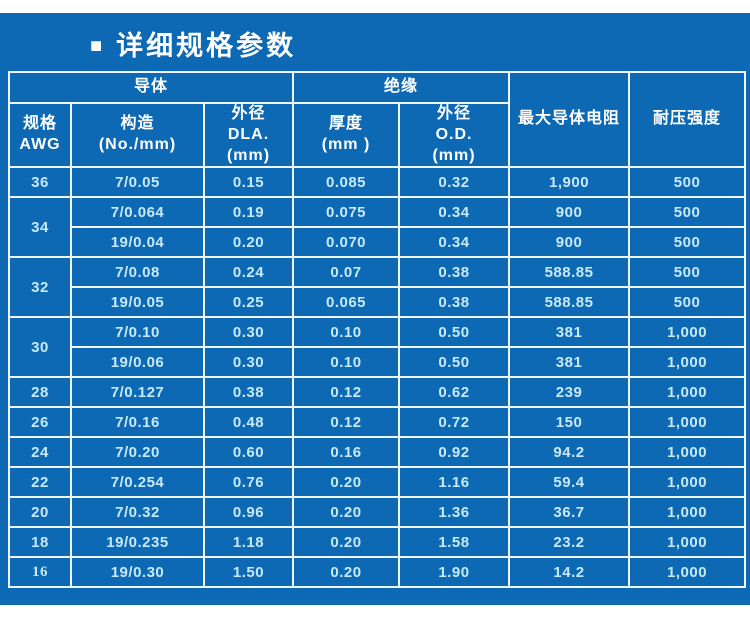 This screenshot has width=750, height=622. Describe the element at coordinates (248, 302) in the screenshot. I see `dla-cell: 0.25` at that location.